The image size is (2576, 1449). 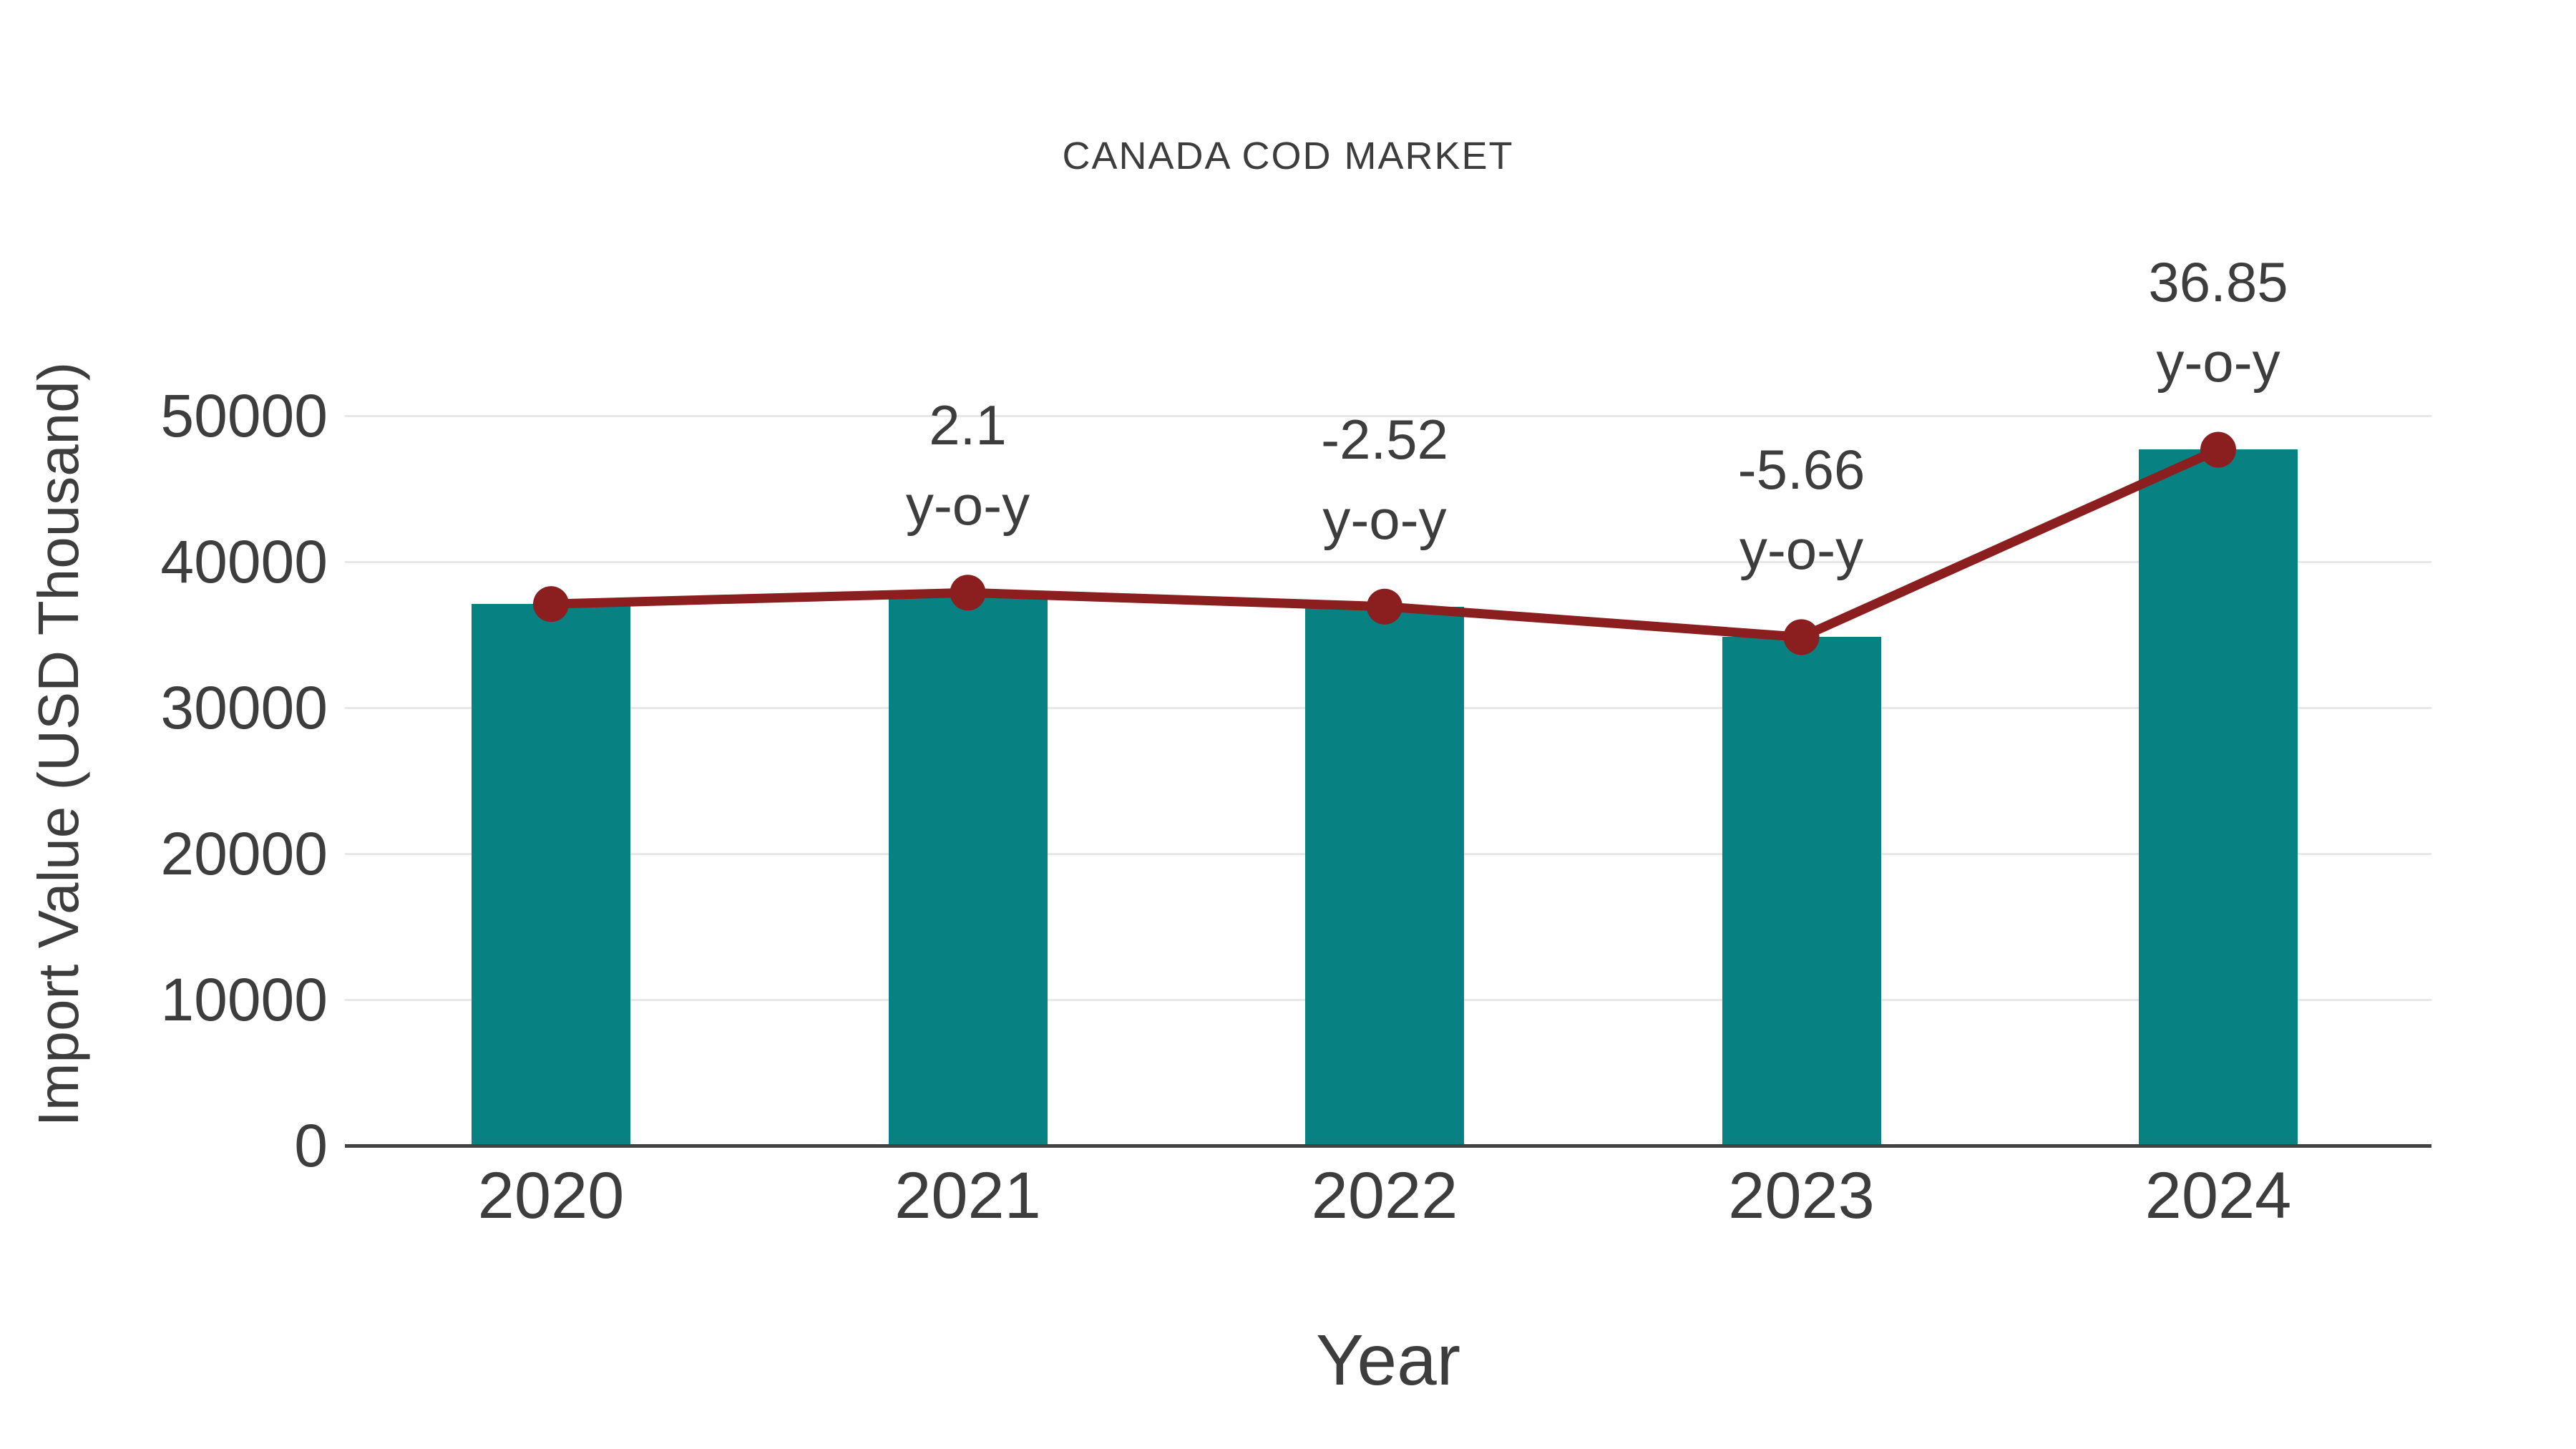 I want to click on x-tick-label-2024: 2024, so click(x=2218, y=1195).